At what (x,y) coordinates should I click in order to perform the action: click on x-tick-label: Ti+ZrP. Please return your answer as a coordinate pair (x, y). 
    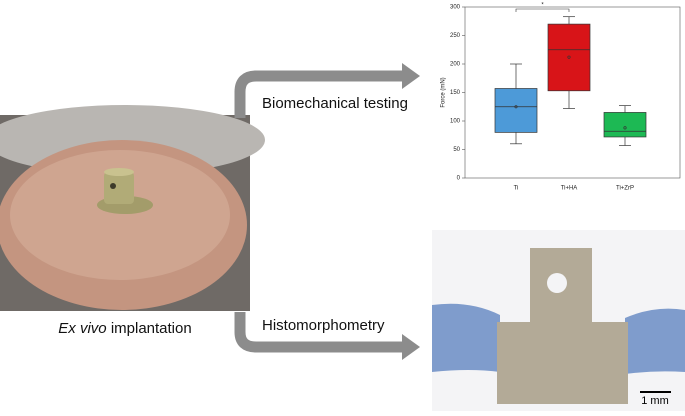
    Looking at the image, I should click on (625, 189).